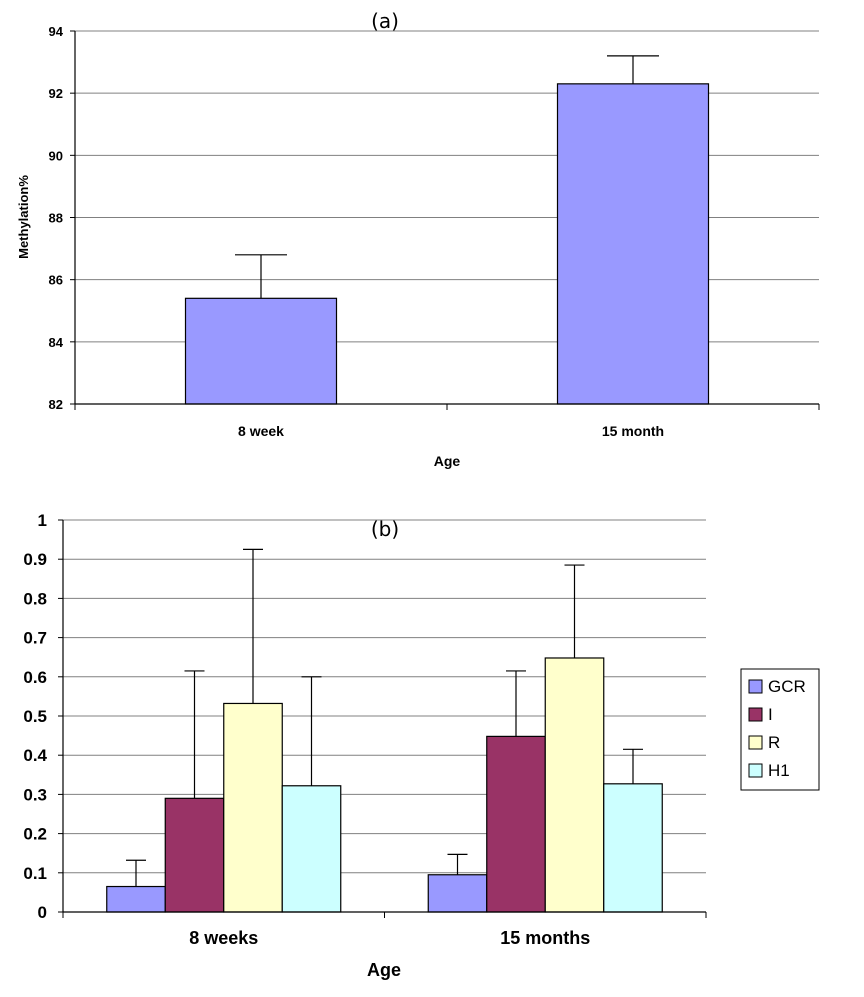 This screenshot has width=864, height=997. What do you see at coordinates (35, 834) in the screenshot?
I see `y-tick-label: 0.2` at bounding box center [35, 834].